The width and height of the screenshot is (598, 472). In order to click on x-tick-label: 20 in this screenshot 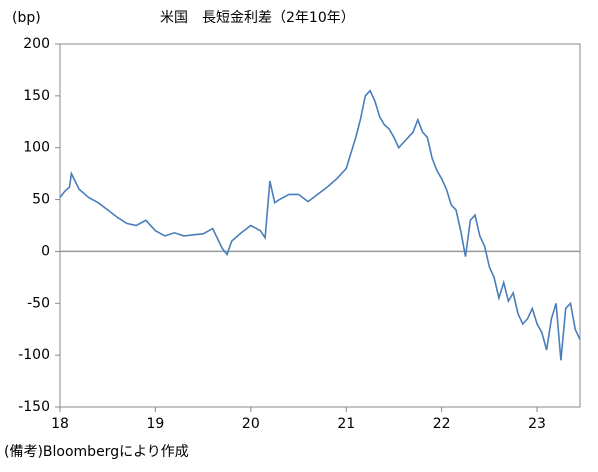, I will do `click(251, 424)`.